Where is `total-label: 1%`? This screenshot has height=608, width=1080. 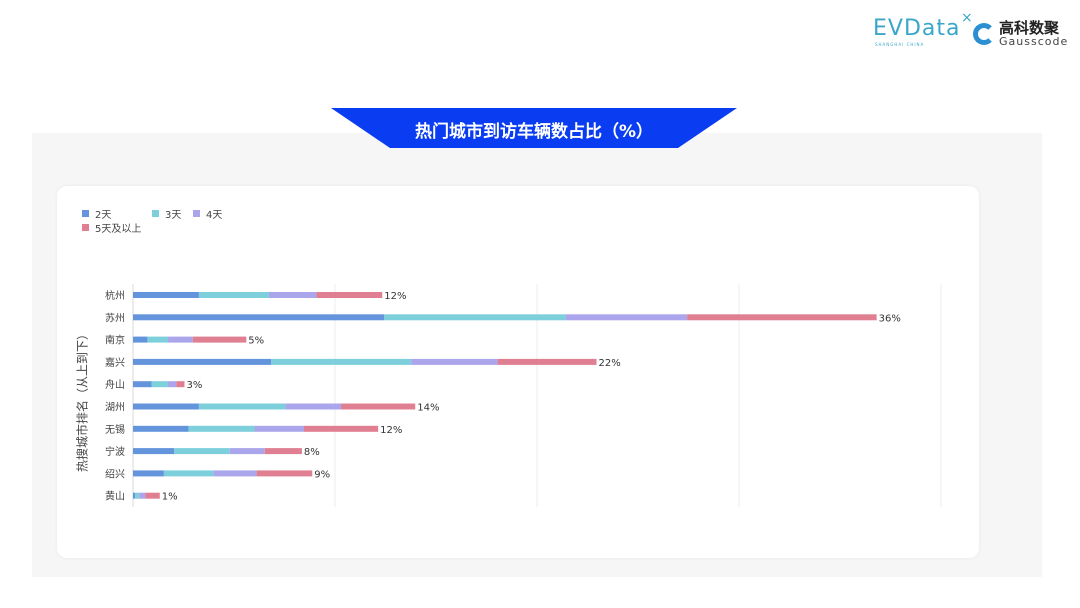 total-label: 1% is located at coordinates (170, 497).